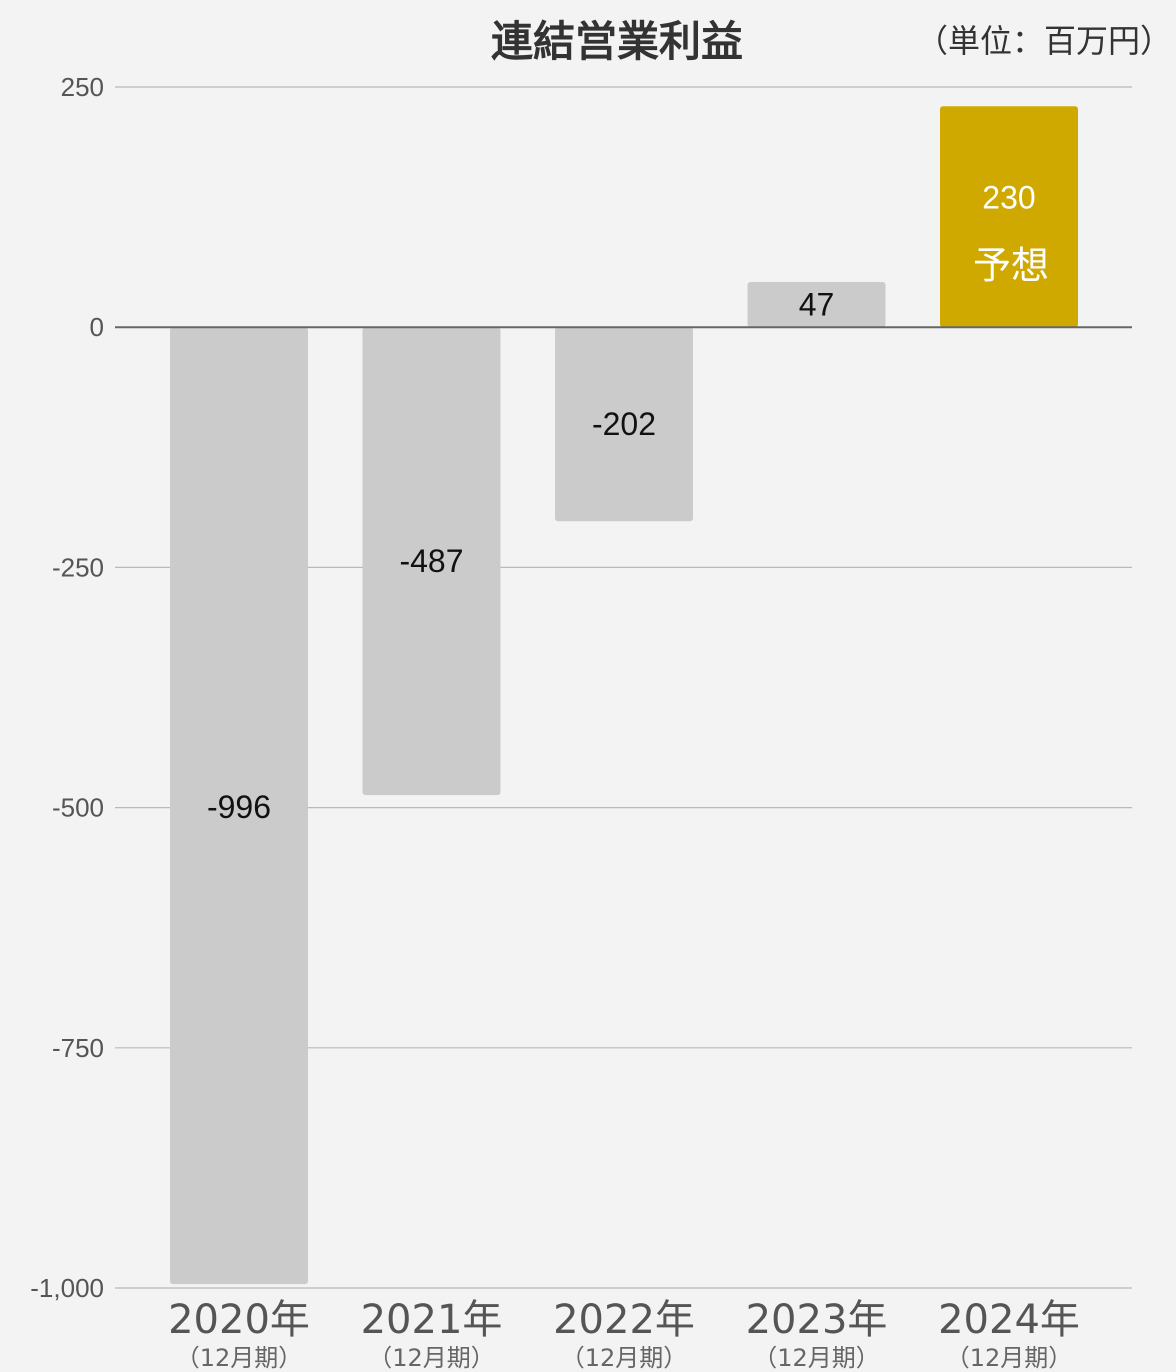 This screenshot has width=1176, height=1372. I want to click on x-category-label: 2023年, so click(817, 1320).